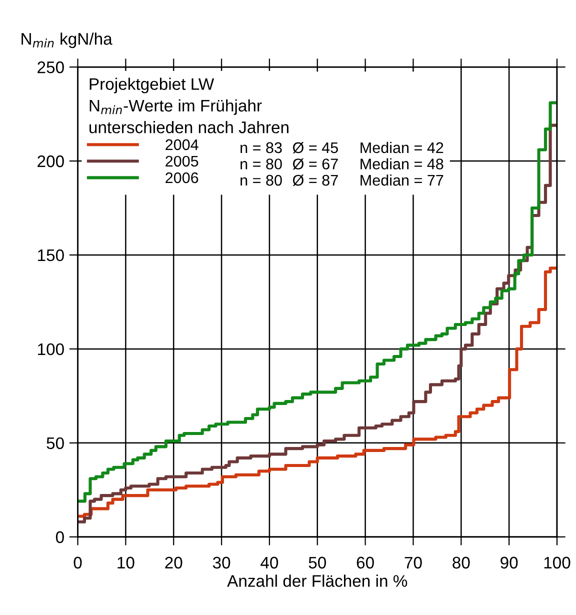 Image resolution: width=576 pixels, height=615 pixels. I want to click on y-tick-label: 200, so click(51, 161).